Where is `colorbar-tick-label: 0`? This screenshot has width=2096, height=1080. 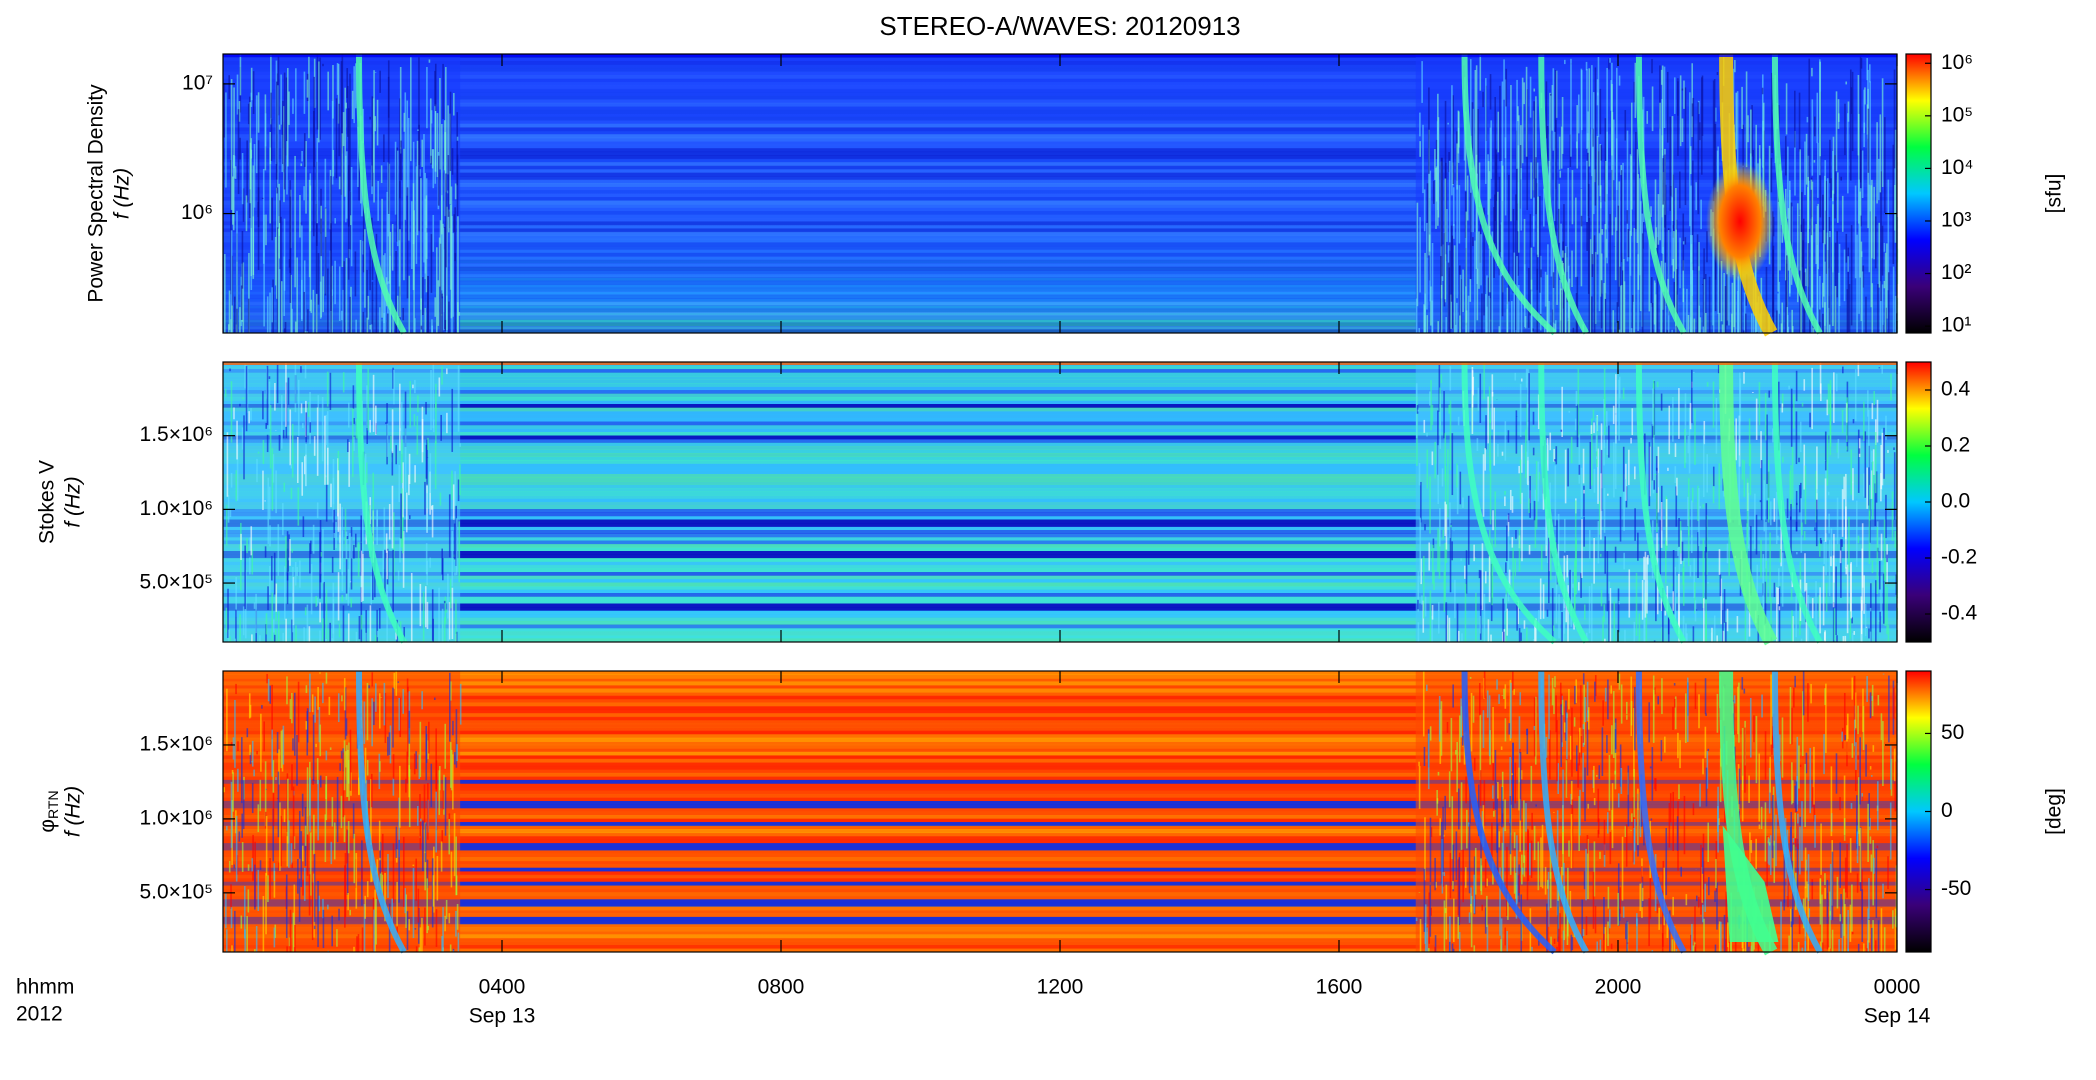
colorbar-tick-label: 0 is located at coordinates (1947, 810).